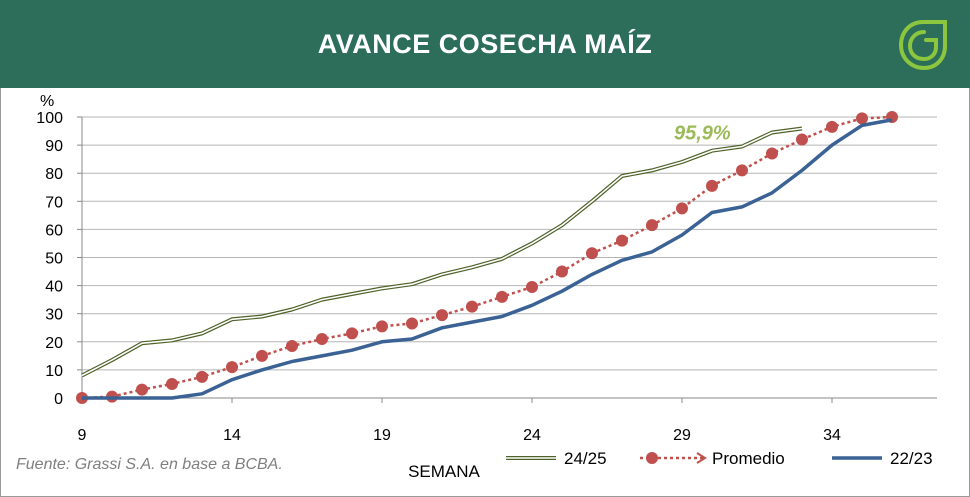  I want to click on chart-title: AVANCE COSECHA MAÍZ, so click(485, 44).